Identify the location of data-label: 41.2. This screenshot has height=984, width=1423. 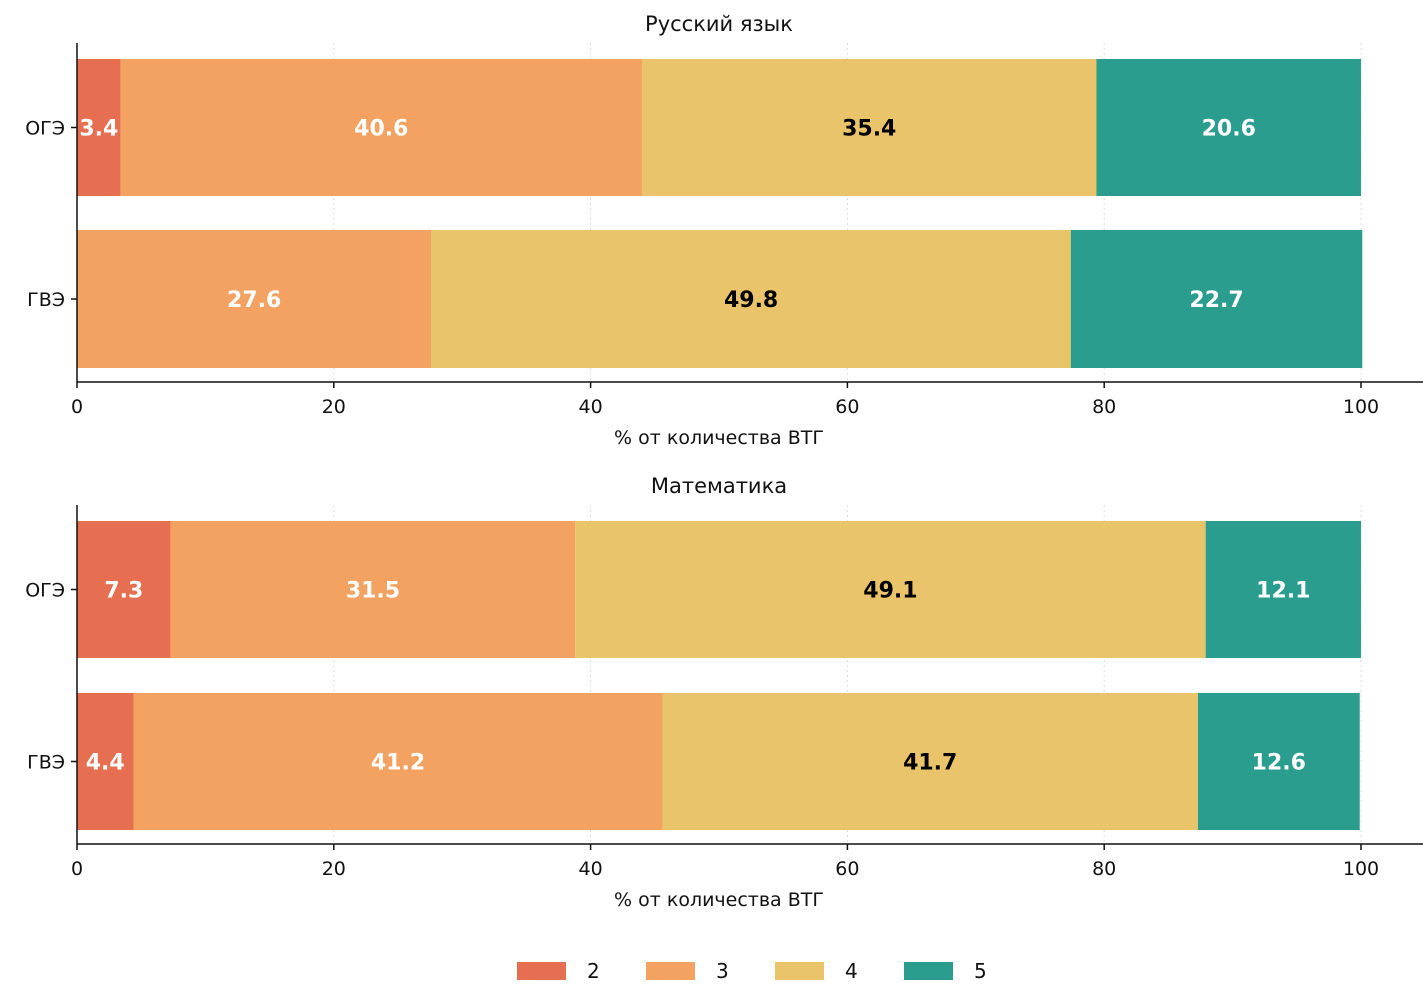
(398, 763).